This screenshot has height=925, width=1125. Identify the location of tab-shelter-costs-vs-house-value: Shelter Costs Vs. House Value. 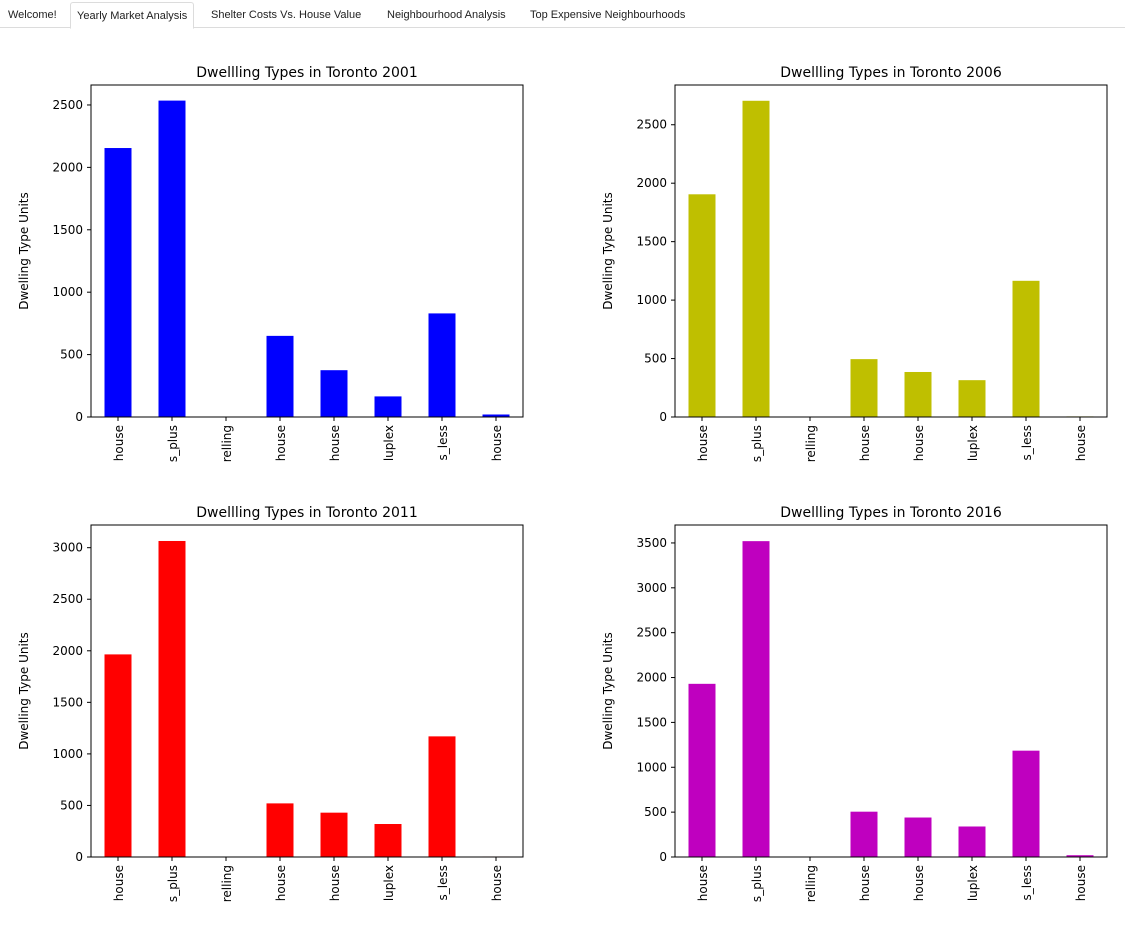
(286, 15).